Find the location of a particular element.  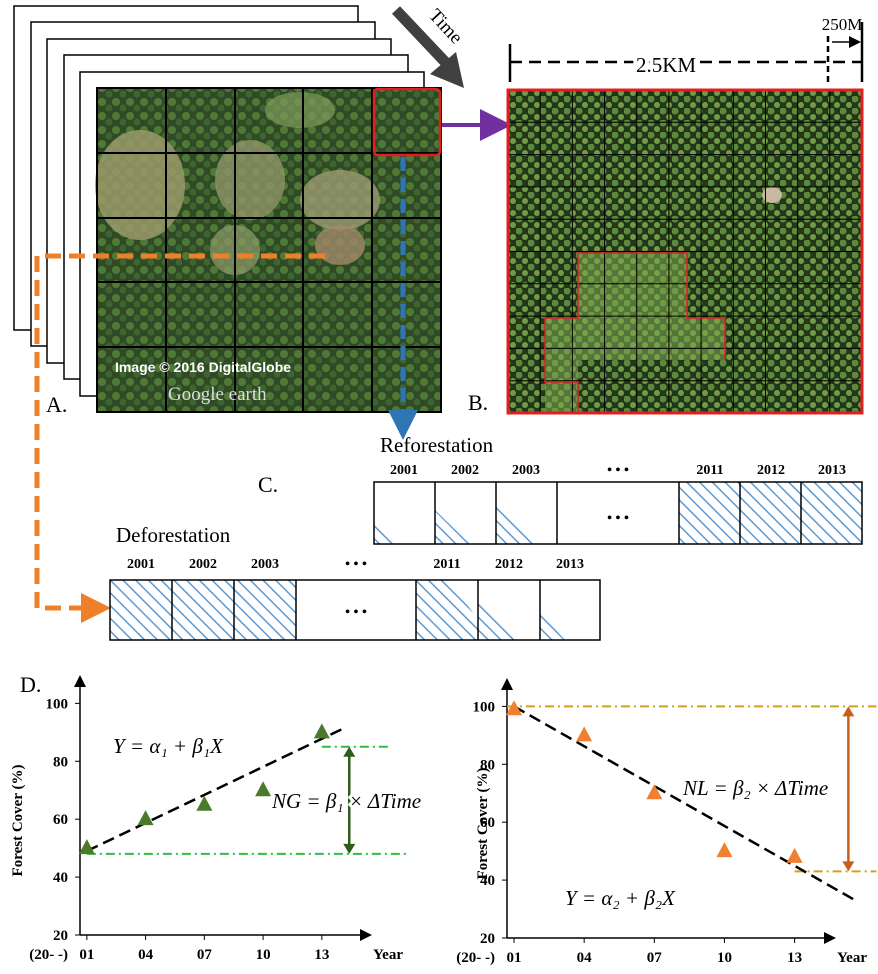

panel-label: D. is located at coordinates (30, 684).